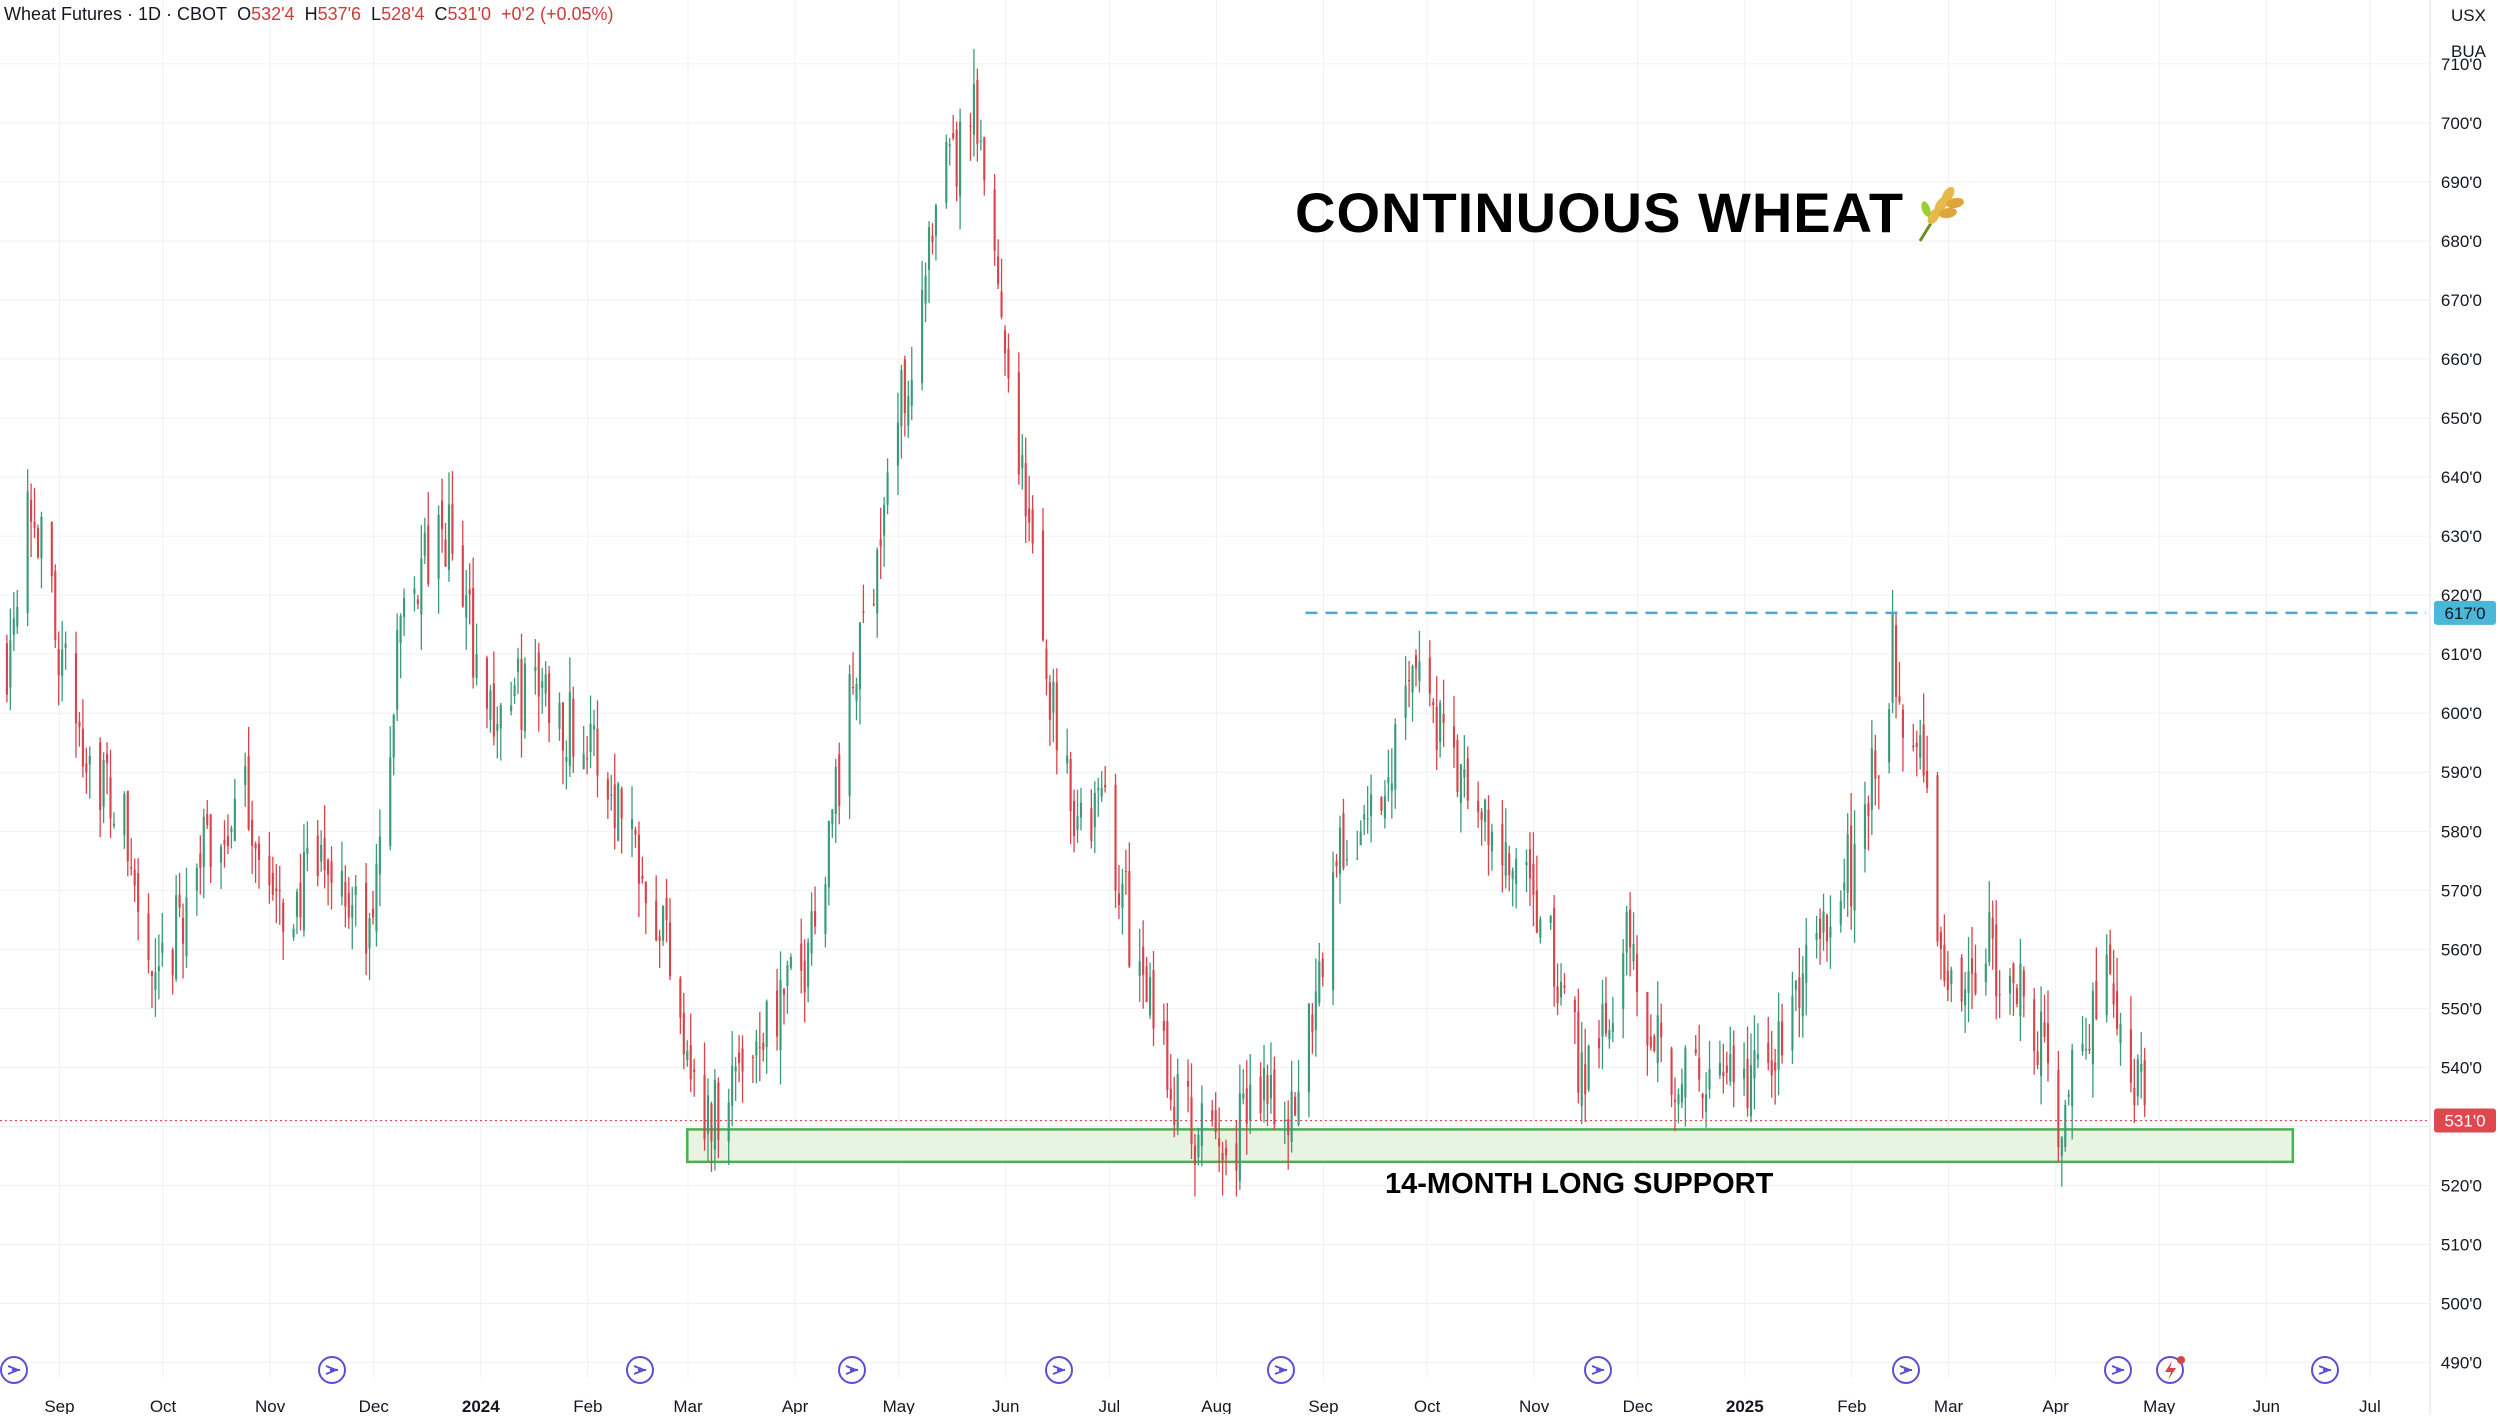 This screenshot has height=1419, width=2500. I want to click on chart-title-annotation: CONTINUOUS WHEAT, so click(1630, 212).